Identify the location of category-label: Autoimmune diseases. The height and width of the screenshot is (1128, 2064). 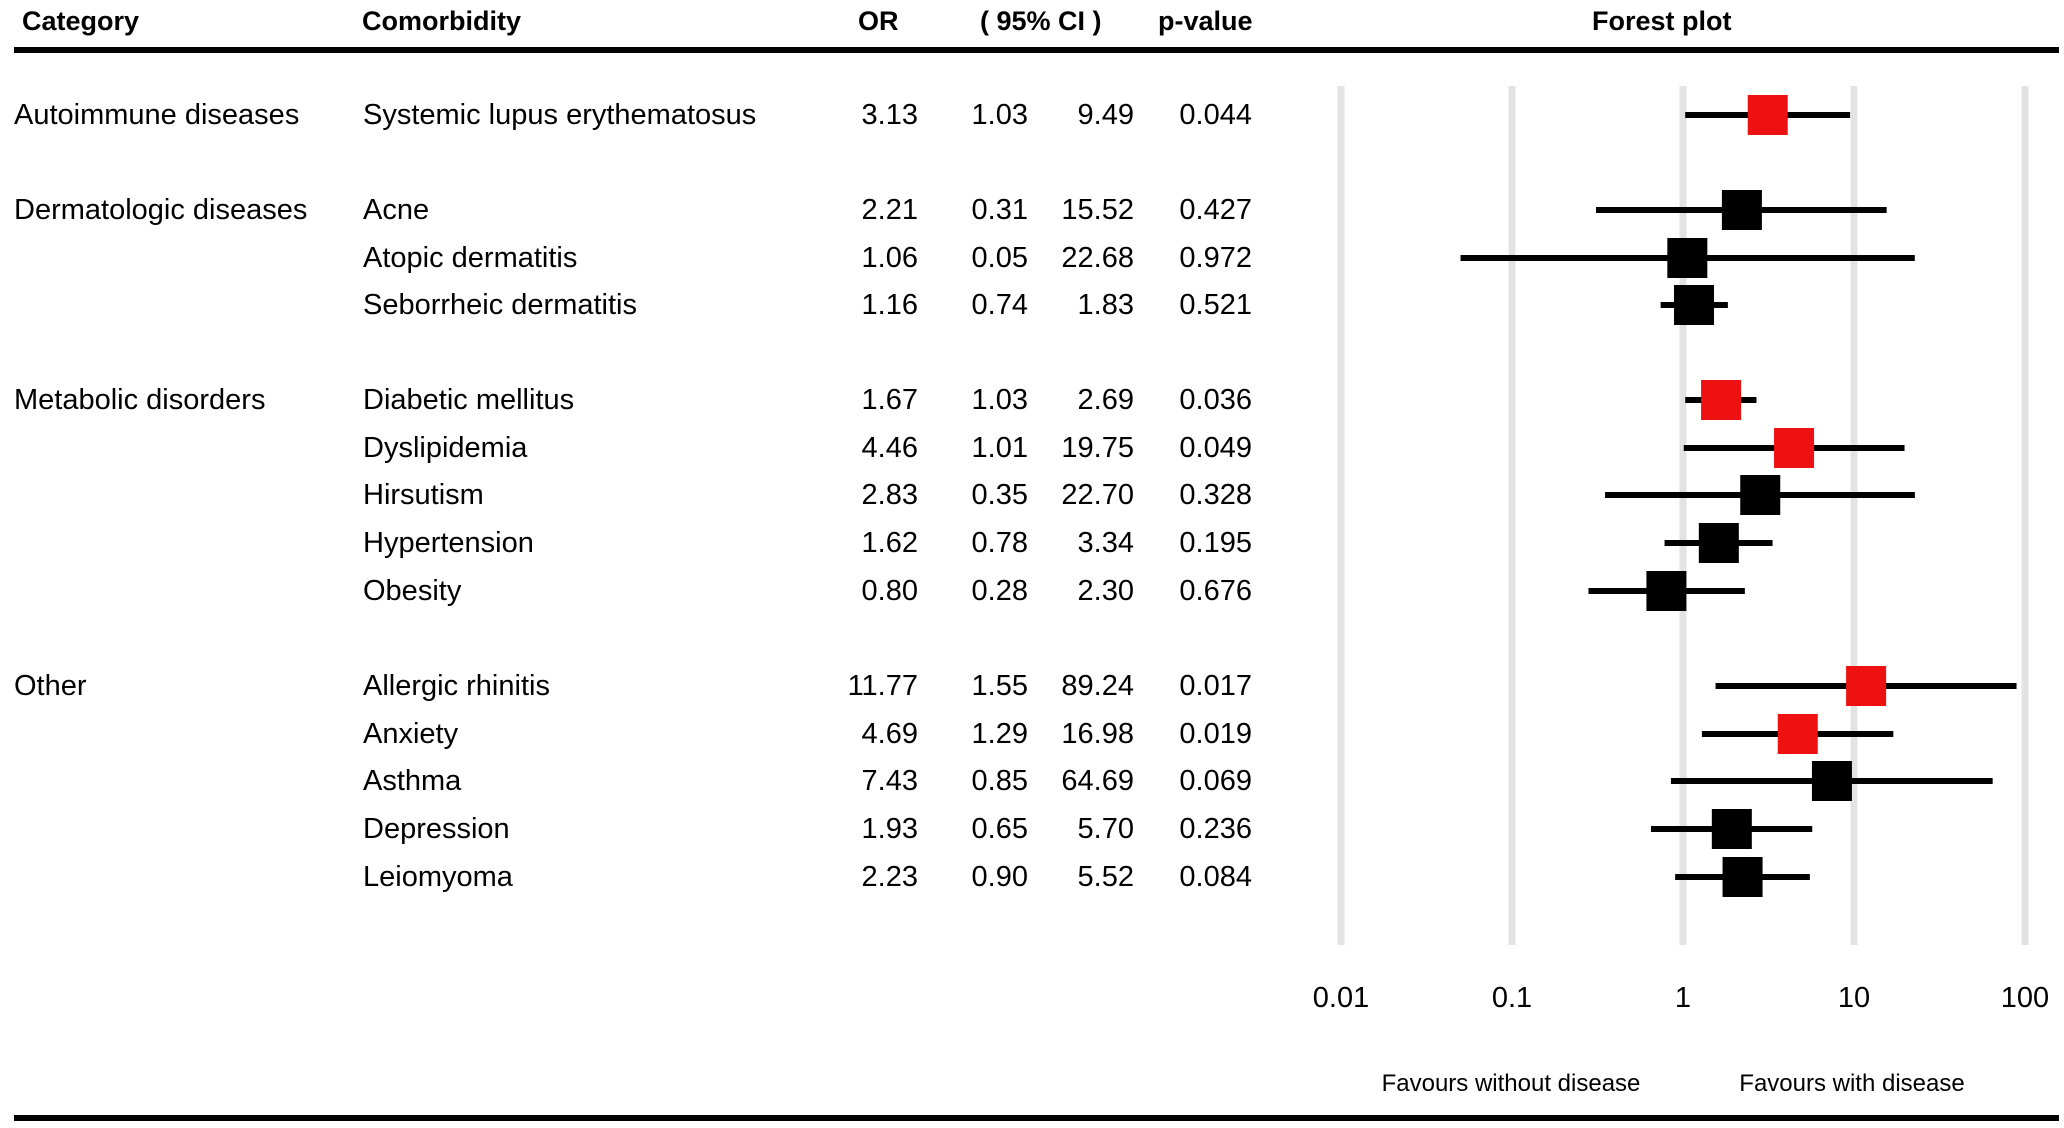
(157, 115).